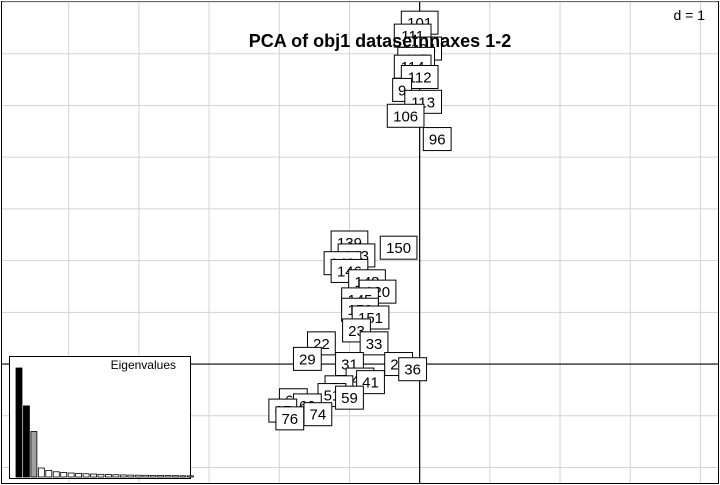 The image size is (720, 485). I want to click on point-label-text: 76, so click(289, 419).